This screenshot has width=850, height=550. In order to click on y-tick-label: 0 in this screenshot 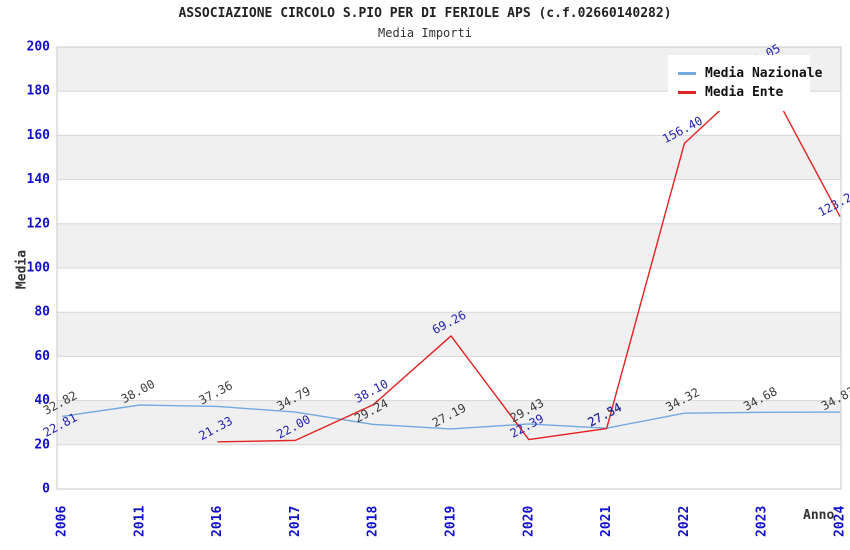, I will do `click(46, 489)`.